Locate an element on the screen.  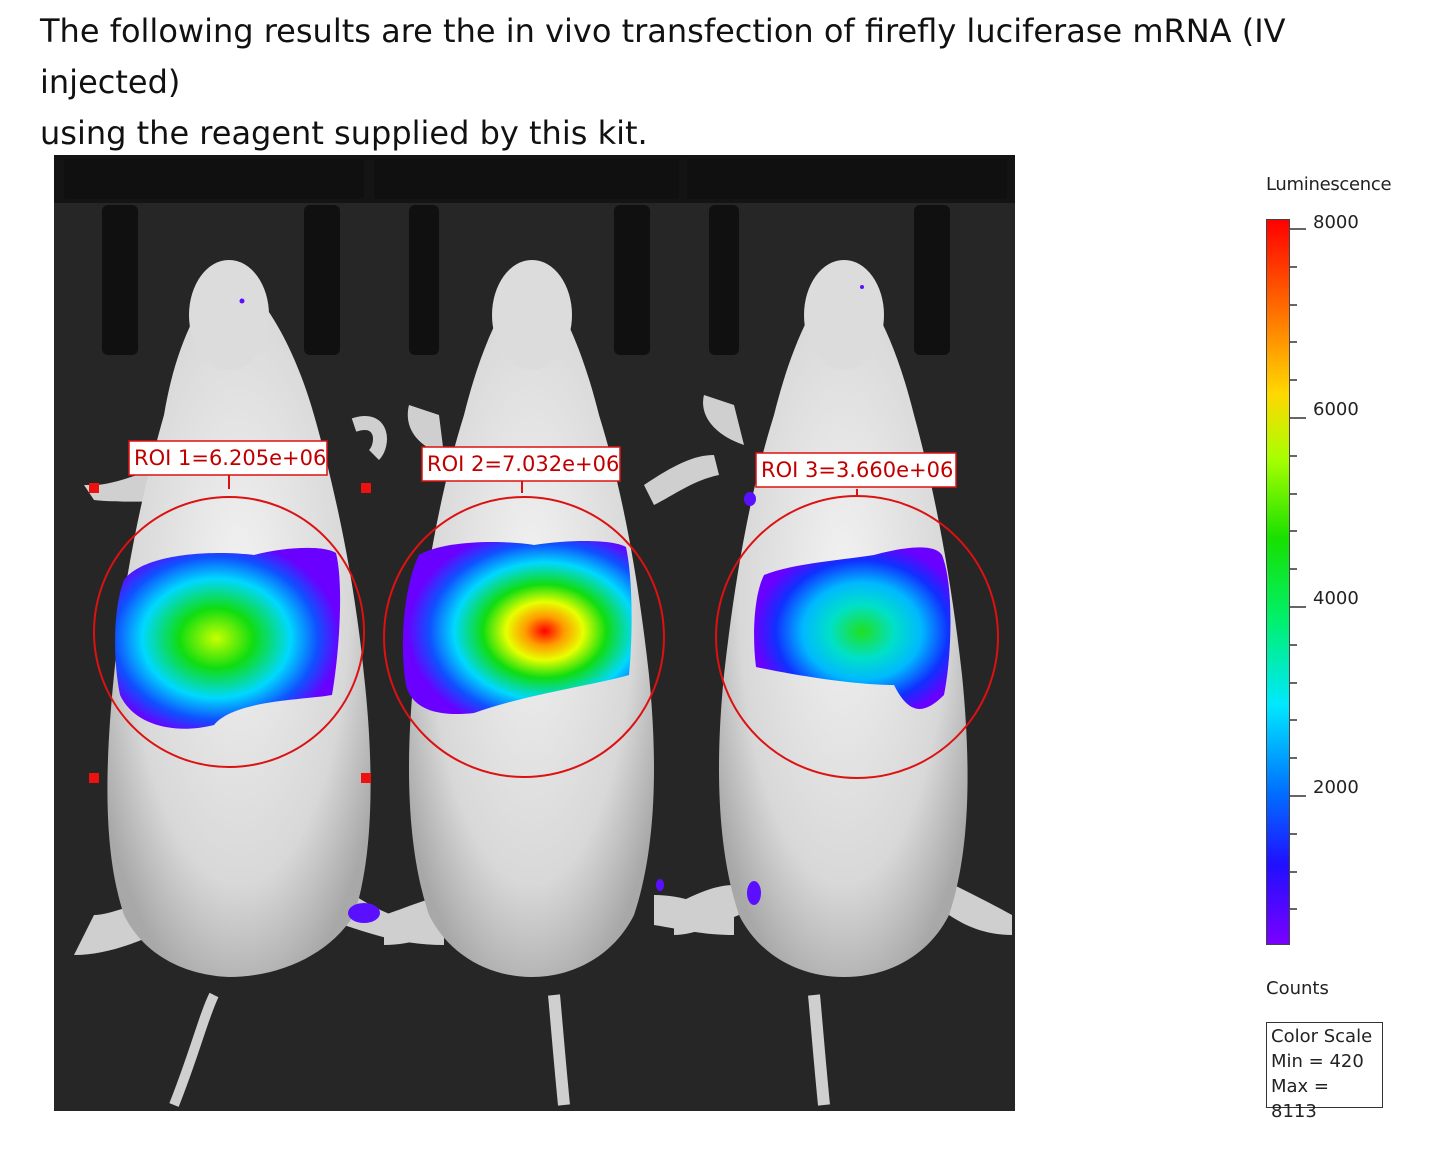
tick-label-2000: 2000 is located at coordinates (1336, 787).